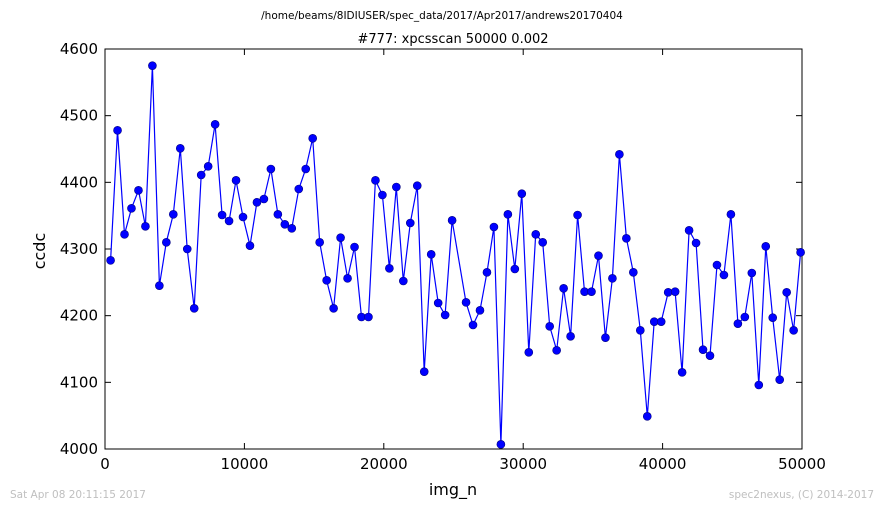 This screenshot has height=509, width=884. I want to click on x-tick-label: 30000, so click(523, 464).